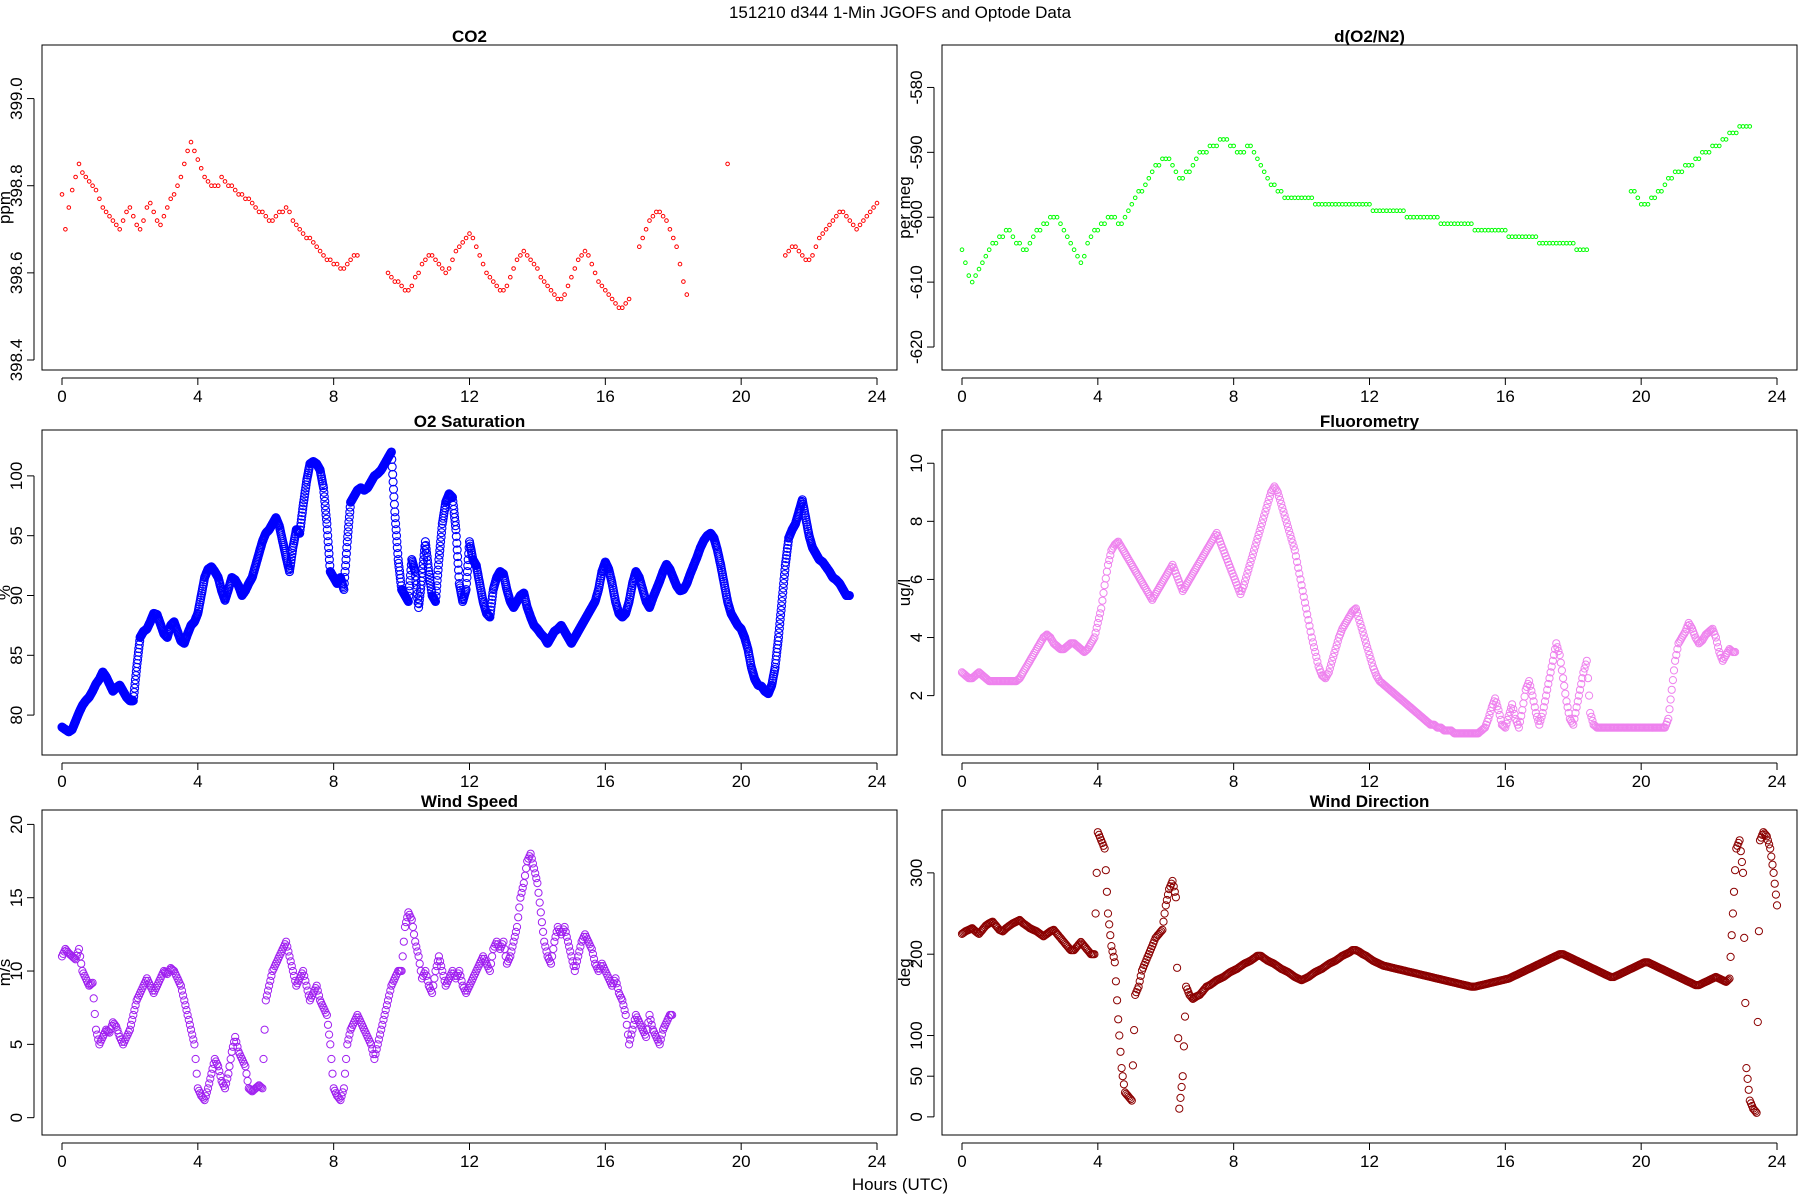 The image size is (1800, 1200). What do you see at coordinates (904, 972) in the screenshot?
I see `wdir-ylabel: deg` at bounding box center [904, 972].